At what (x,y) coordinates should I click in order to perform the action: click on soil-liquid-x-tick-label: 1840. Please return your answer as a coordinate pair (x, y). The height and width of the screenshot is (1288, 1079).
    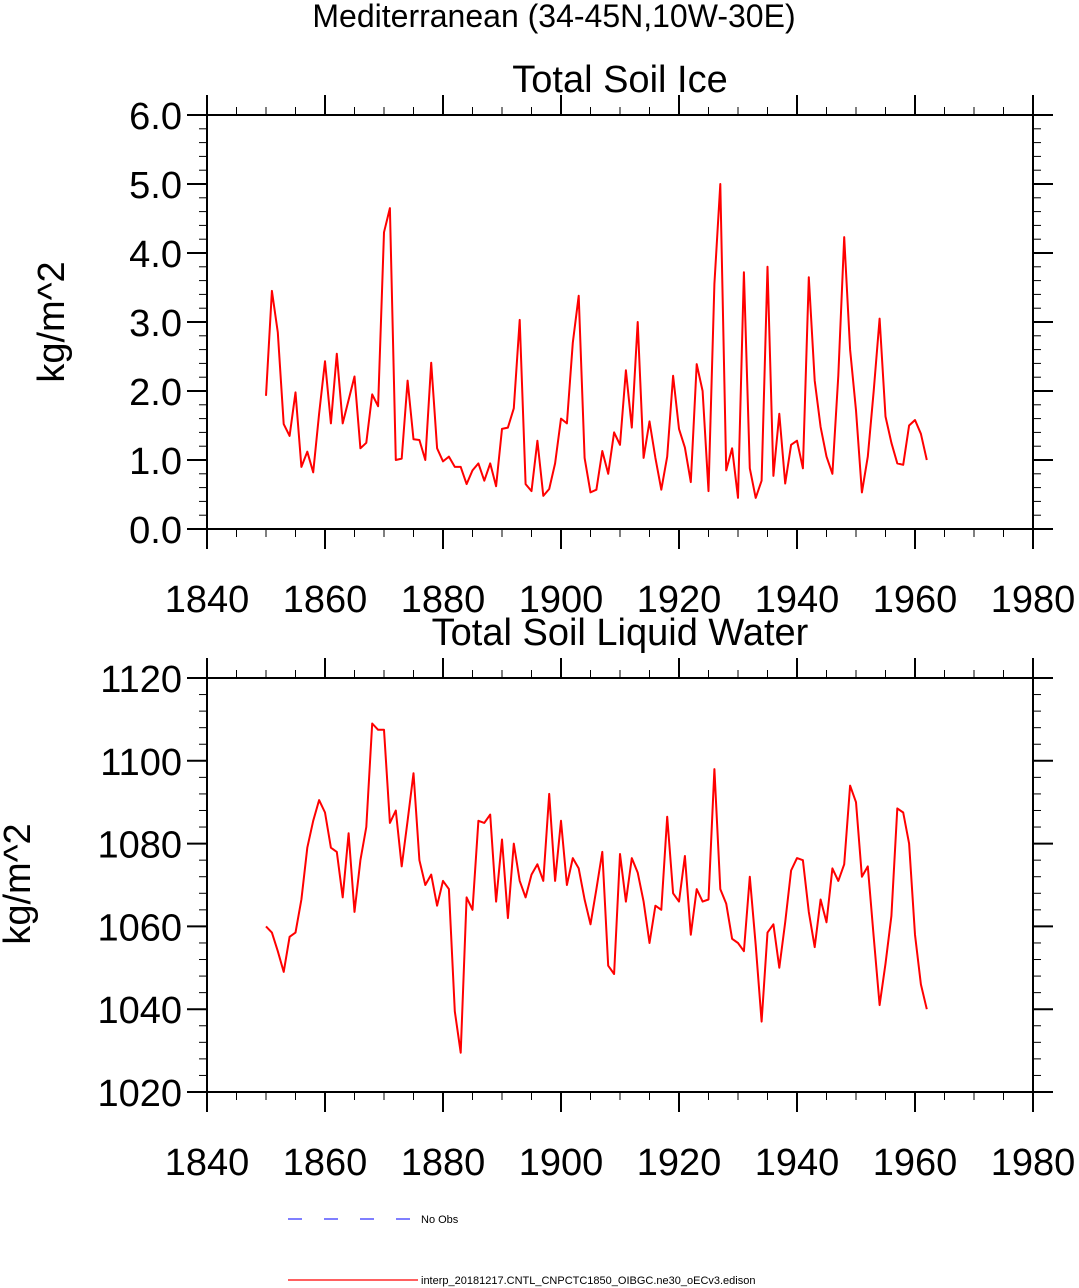
    Looking at the image, I should click on (207, 1163).